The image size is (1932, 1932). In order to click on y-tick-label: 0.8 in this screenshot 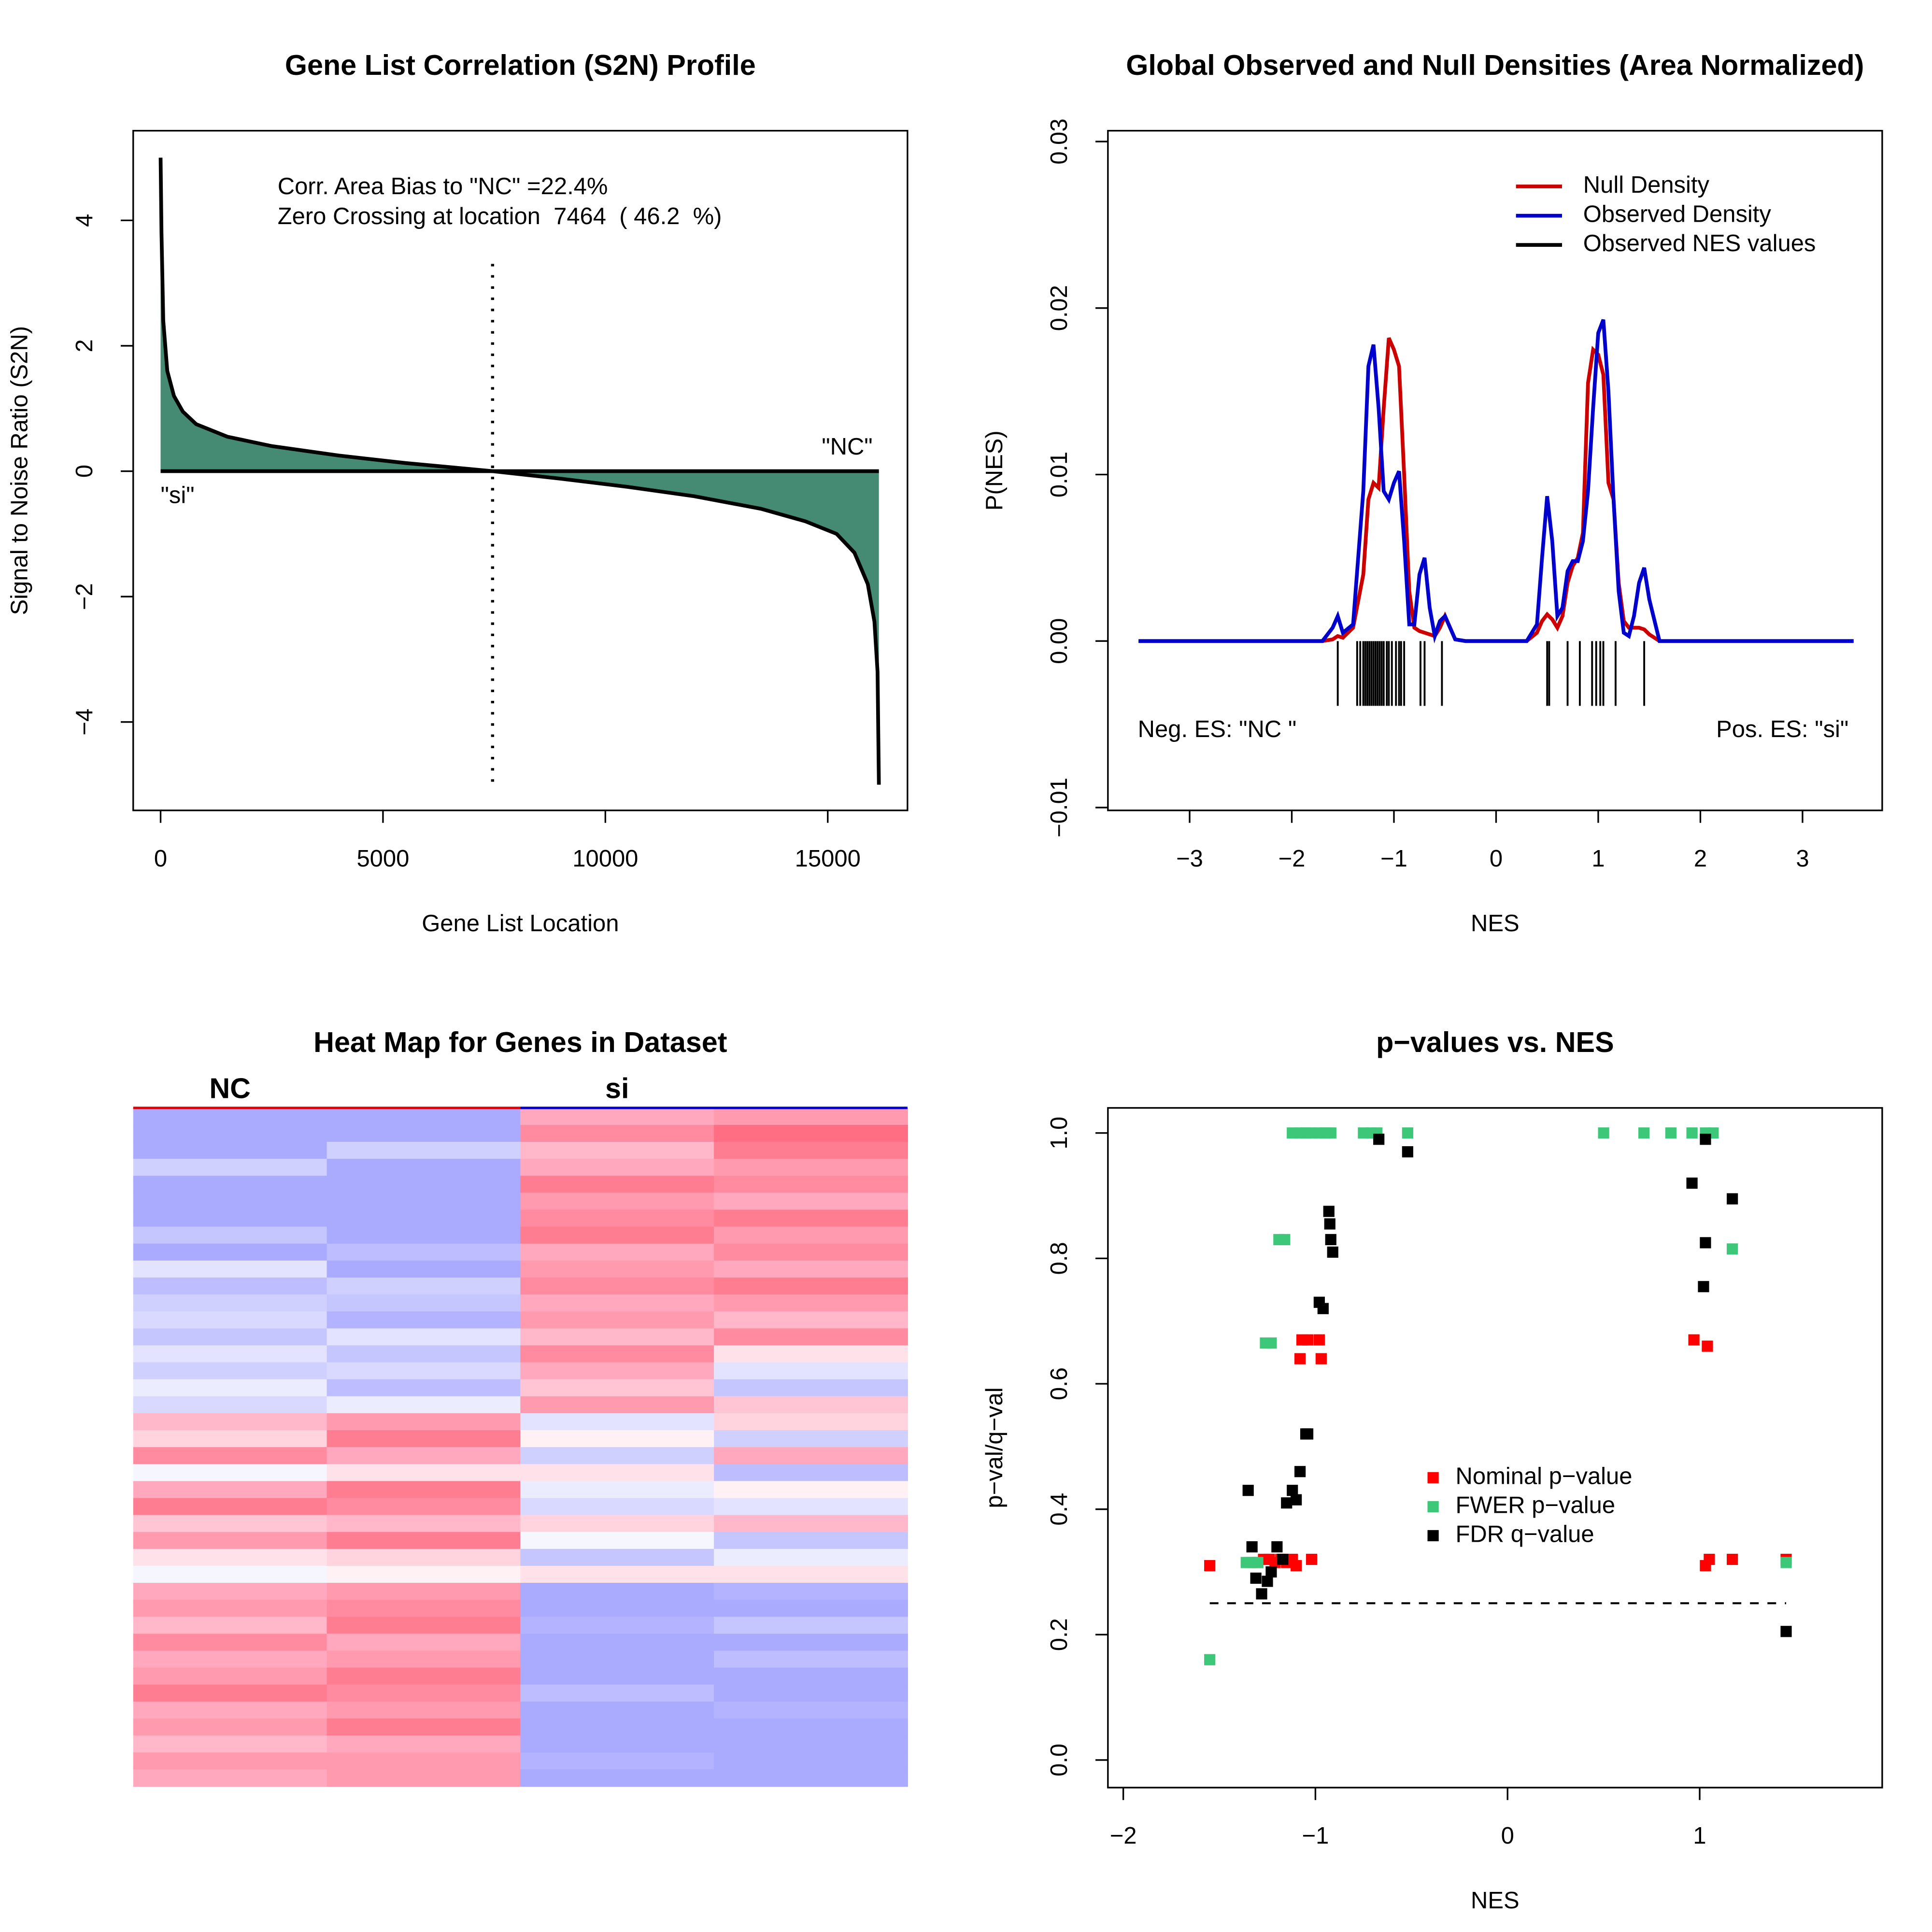, I will do `click(1059, 1258)`.